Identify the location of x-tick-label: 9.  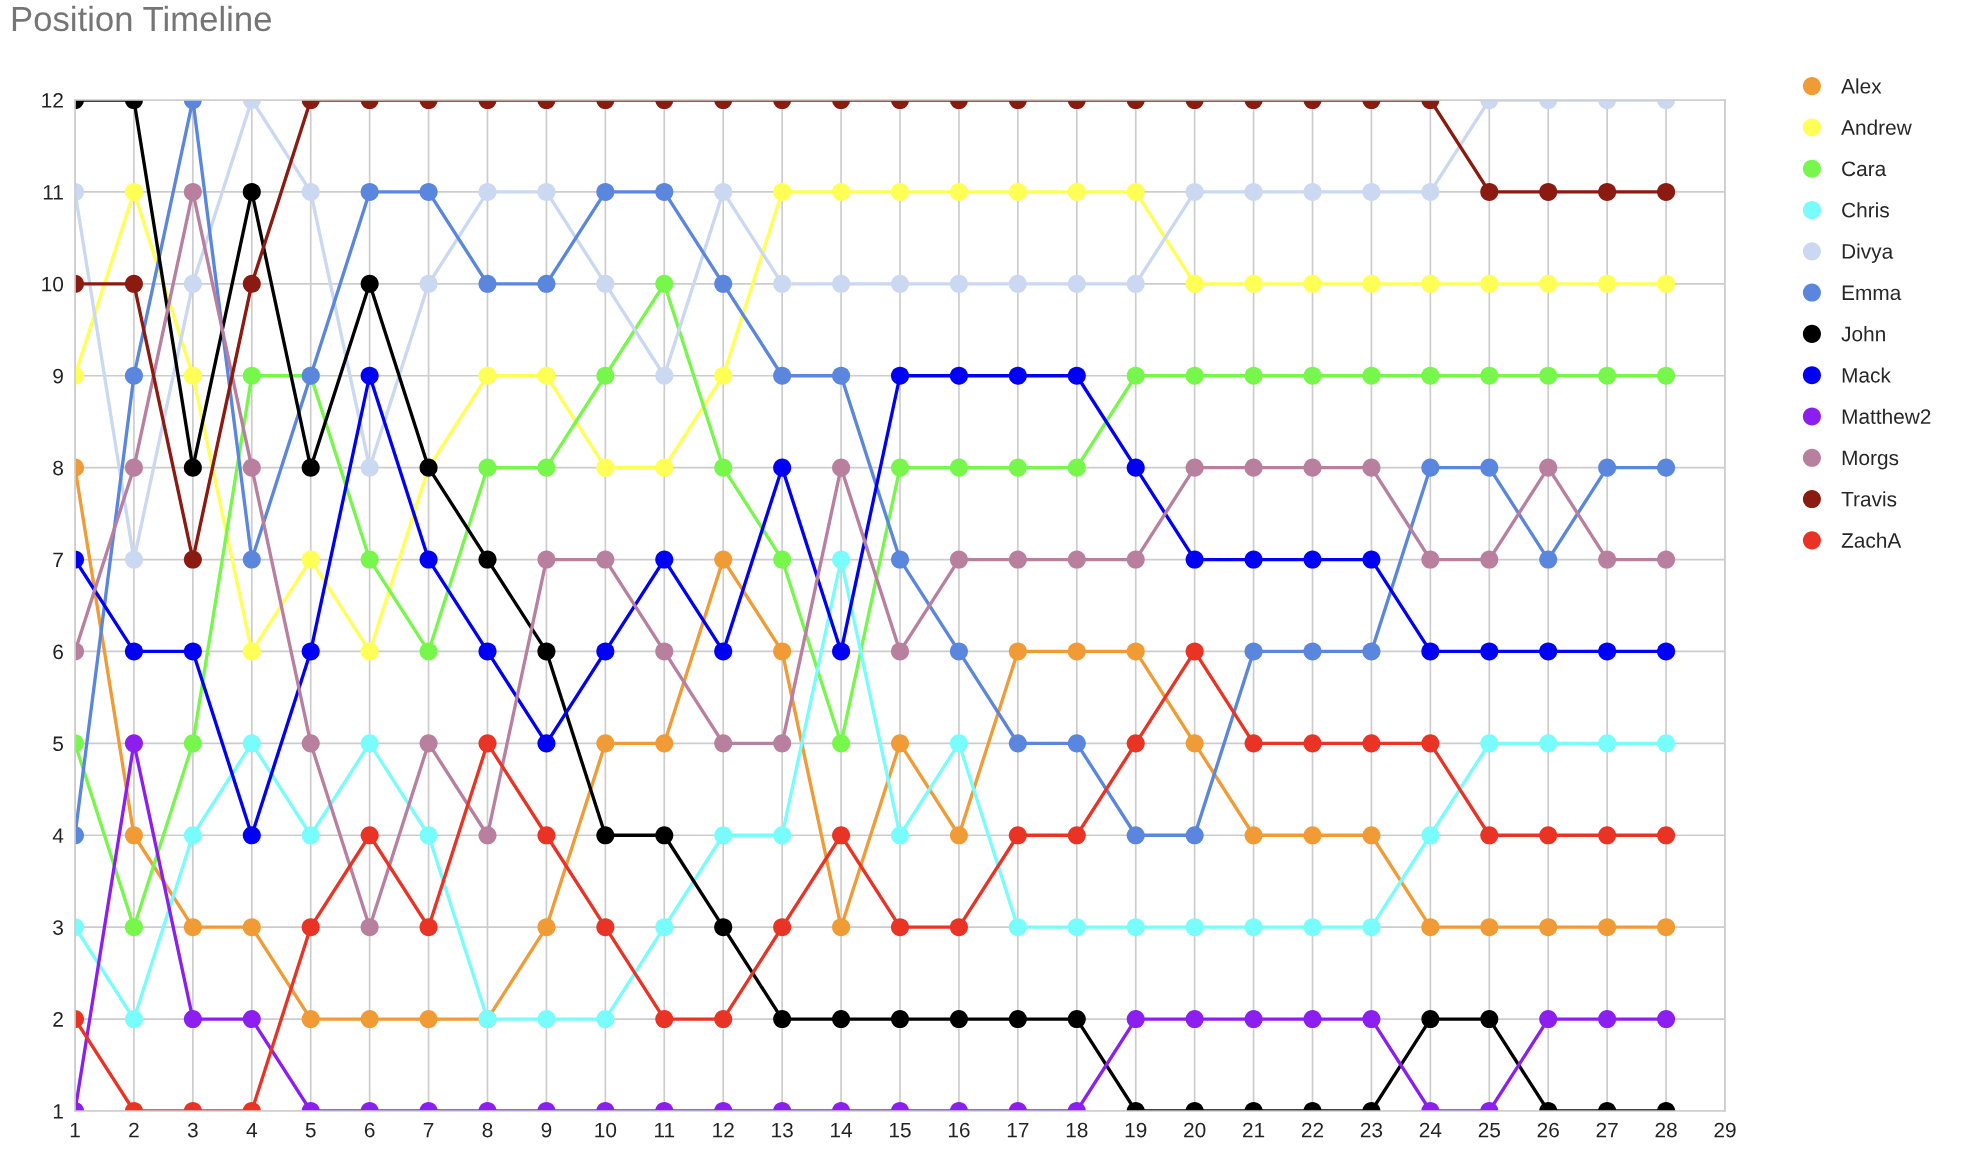
(546, 1130).